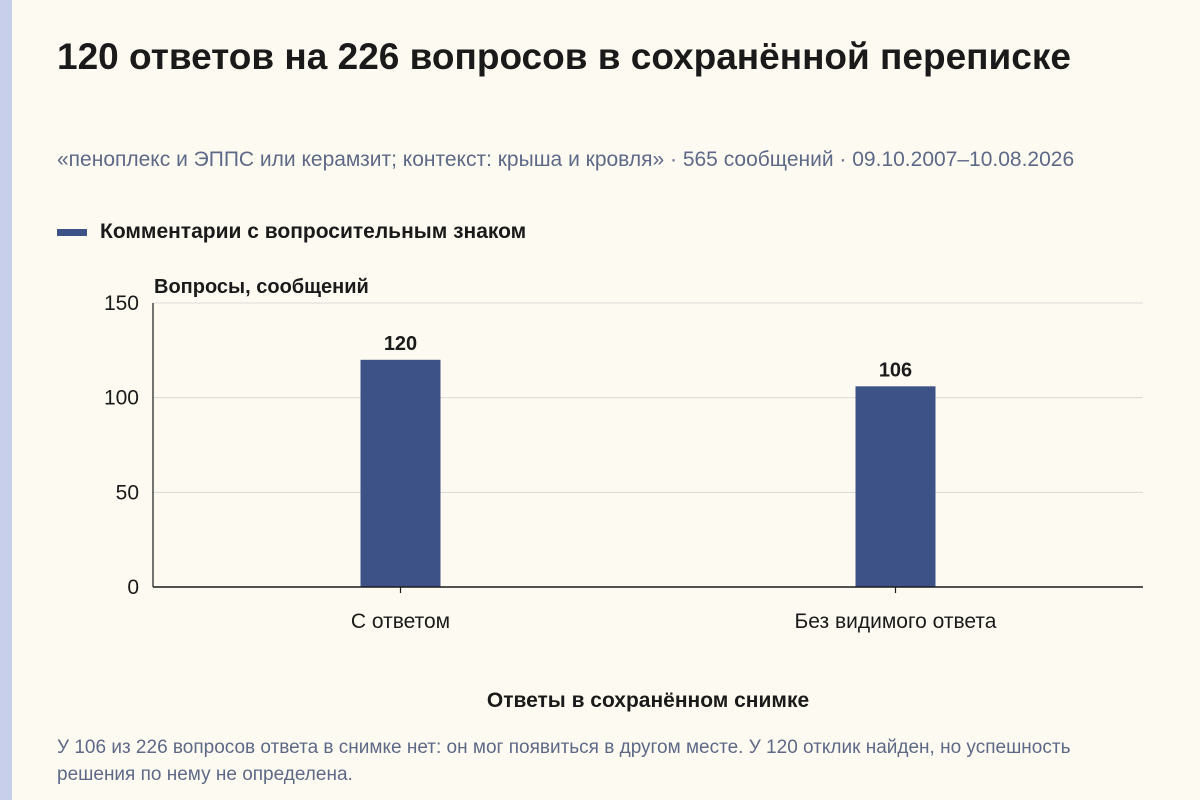  What do you see at coordinates (133, 587) in the screenshot?
I see `y-tick-label: 0` at bounding box center [133, 587].